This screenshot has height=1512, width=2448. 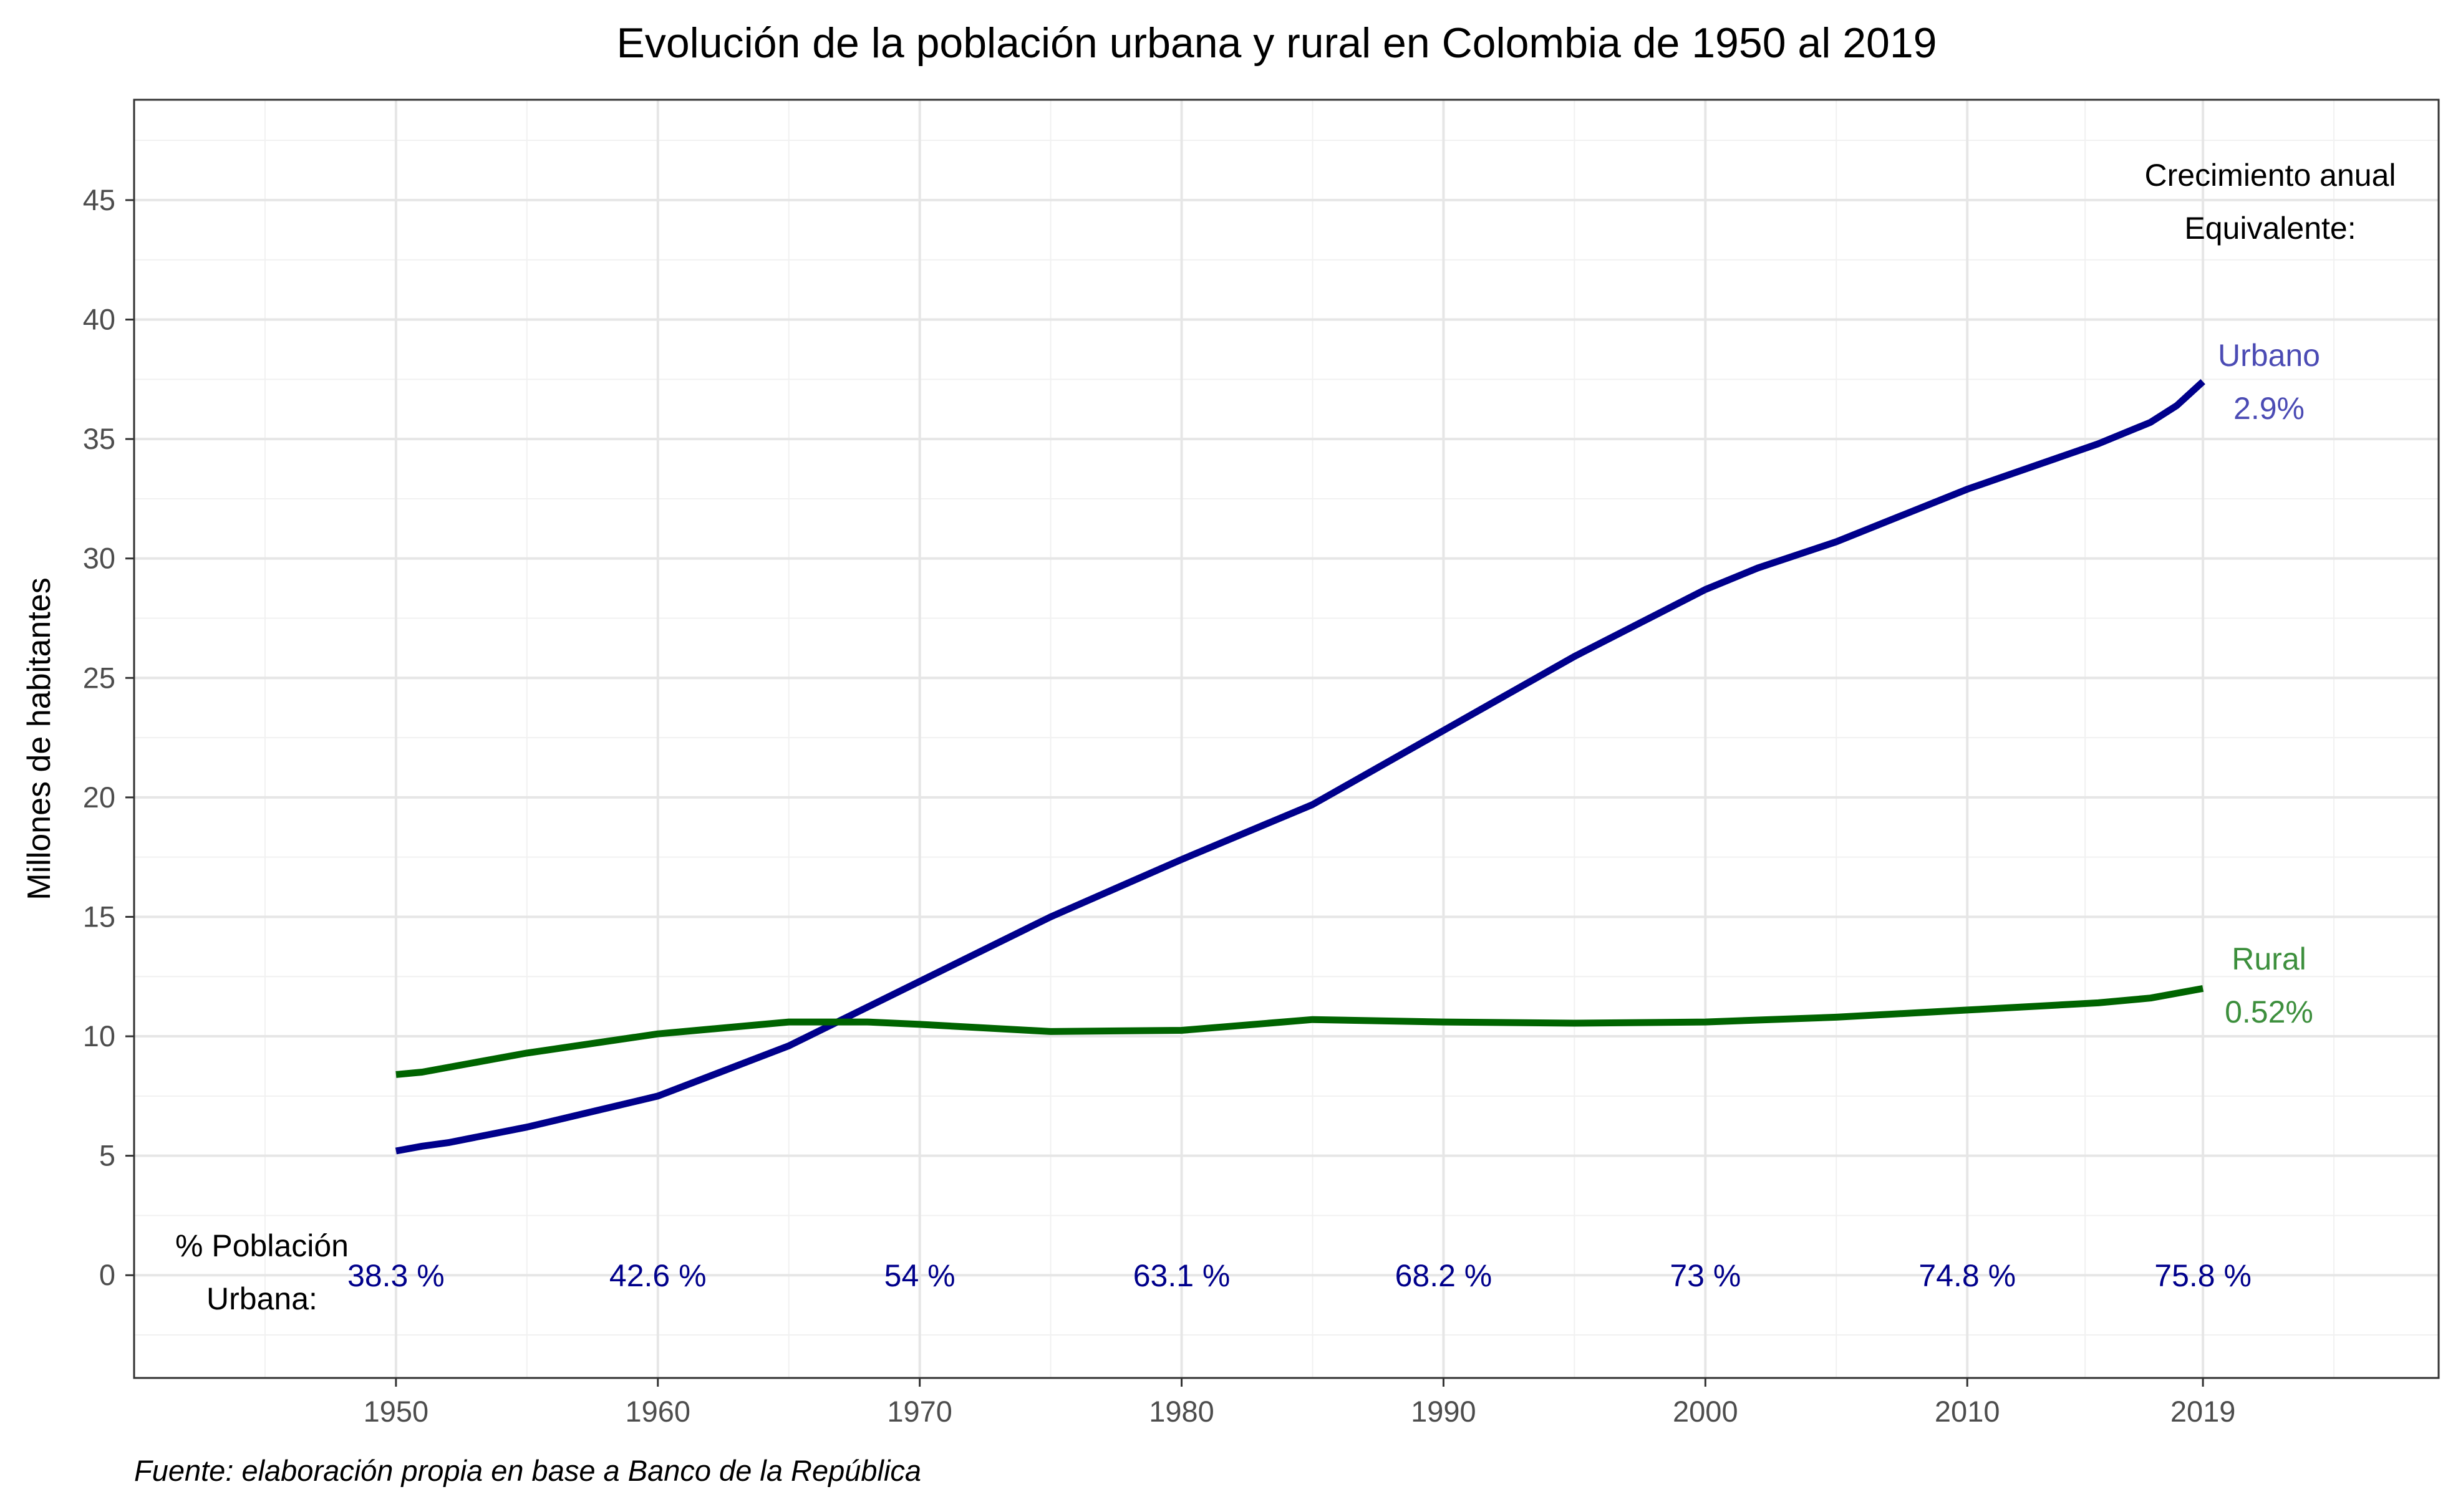 What do you see at coordinates (99, 199) in the screenshot?
I see `y-tick-label: 45` at bounding box center [99, 199].